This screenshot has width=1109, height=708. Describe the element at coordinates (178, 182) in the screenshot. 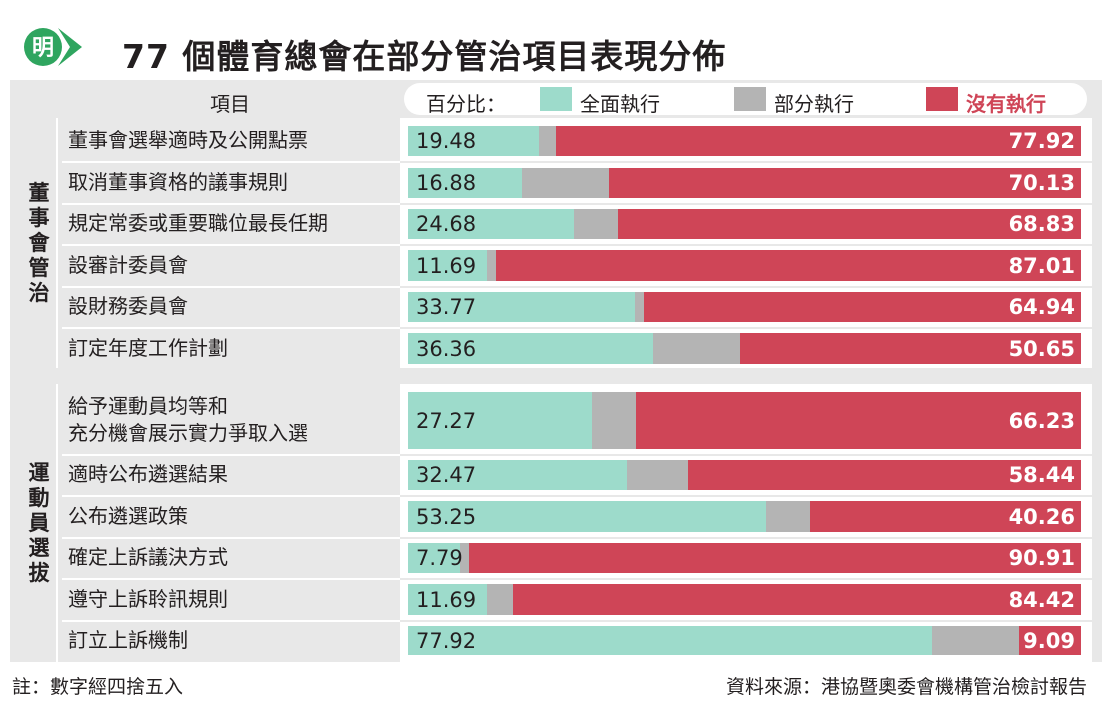

I see `row-label: 取消董事資格的議事規則` at that location.